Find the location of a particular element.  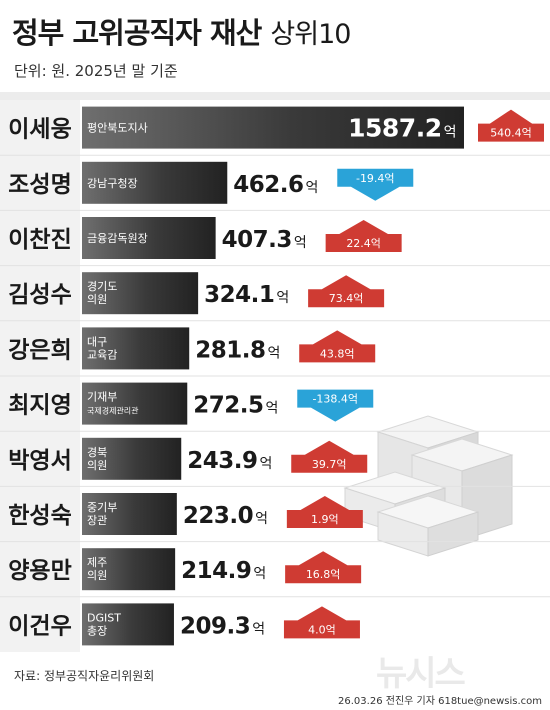

value-label: 214.9 억 is located at coordinates (223, 571).